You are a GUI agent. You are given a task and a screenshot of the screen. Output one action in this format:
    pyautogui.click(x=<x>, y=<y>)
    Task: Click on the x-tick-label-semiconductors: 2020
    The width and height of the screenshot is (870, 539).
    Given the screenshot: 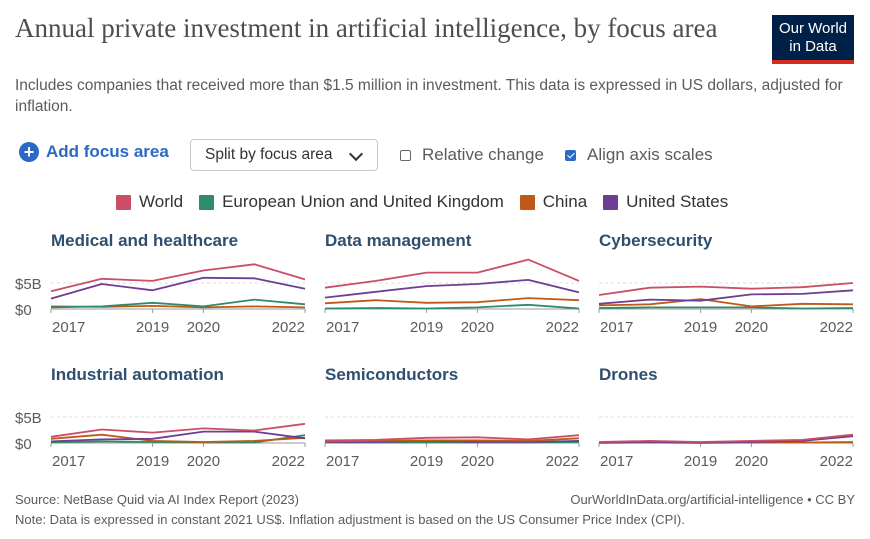 What is the action you would take?
    pyautogui.click(x=477, y=461)
    